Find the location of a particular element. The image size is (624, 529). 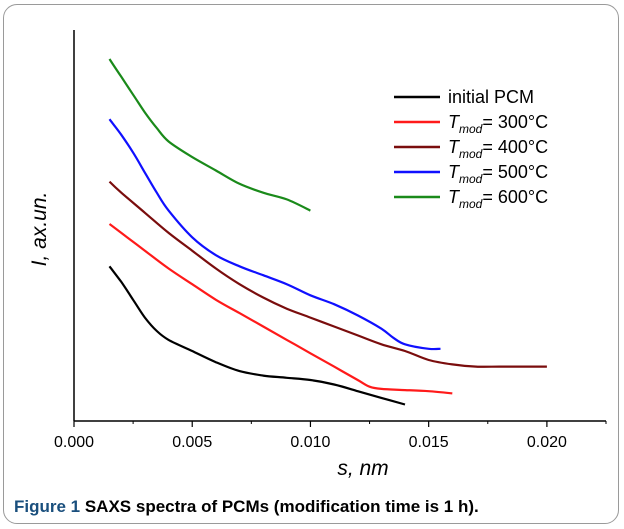

legend-label-3: Tmod= 500°C is located at coordinates (498, 174).